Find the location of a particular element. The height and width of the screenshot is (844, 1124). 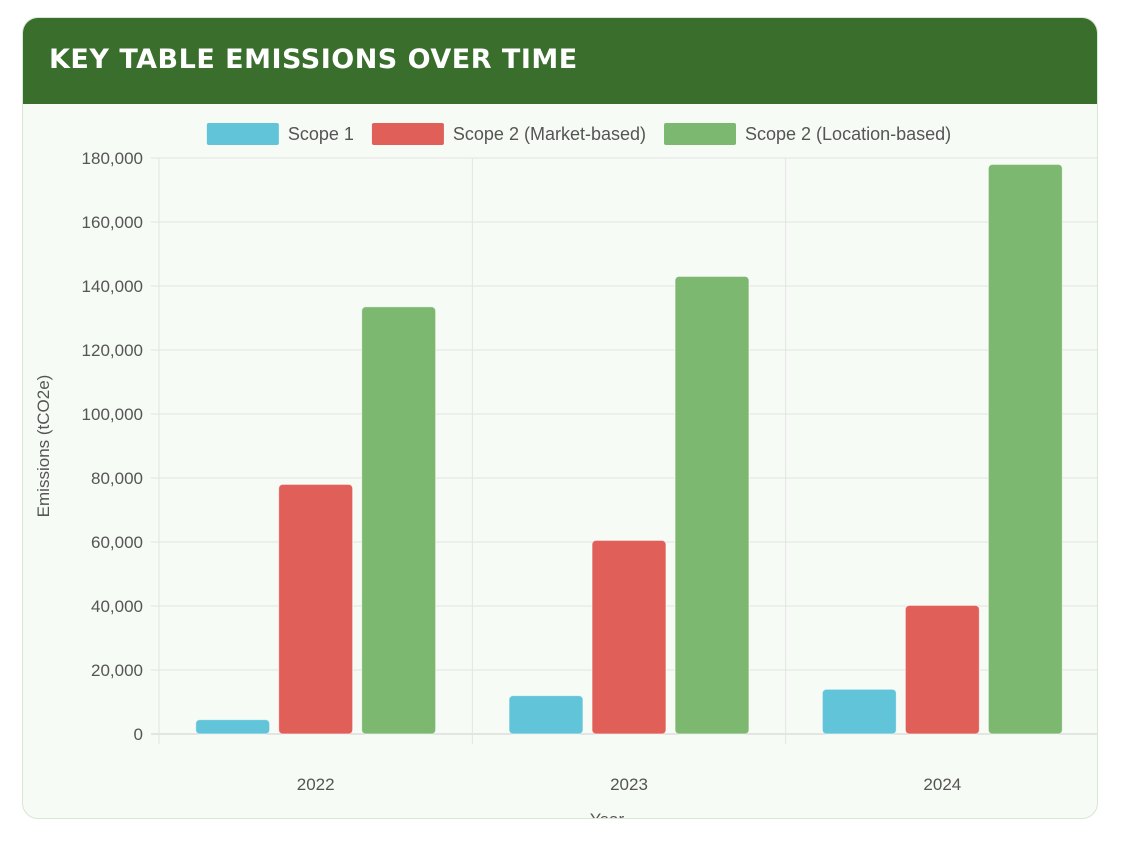

y-tick-label: 40,000 is located at coordinates (117, 606).